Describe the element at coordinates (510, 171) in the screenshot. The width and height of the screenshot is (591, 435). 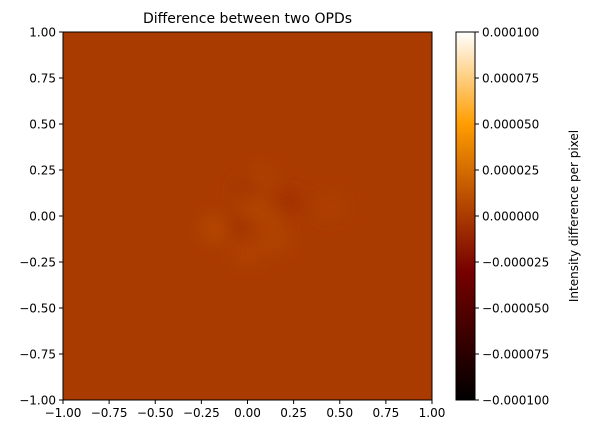
I see `colorbar-tick-label: 0.000025` at that location.